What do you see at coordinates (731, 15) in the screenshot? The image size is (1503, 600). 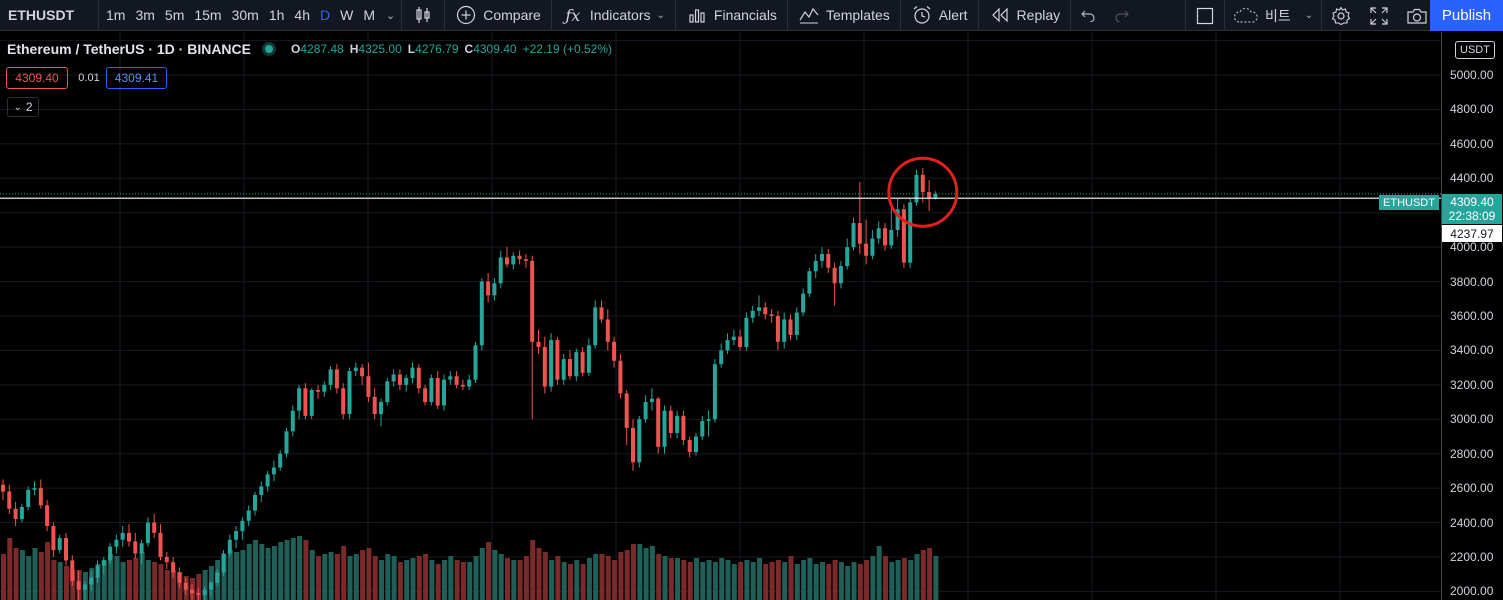 I see `financials-button: Financials` at bounding box center [731, 15].